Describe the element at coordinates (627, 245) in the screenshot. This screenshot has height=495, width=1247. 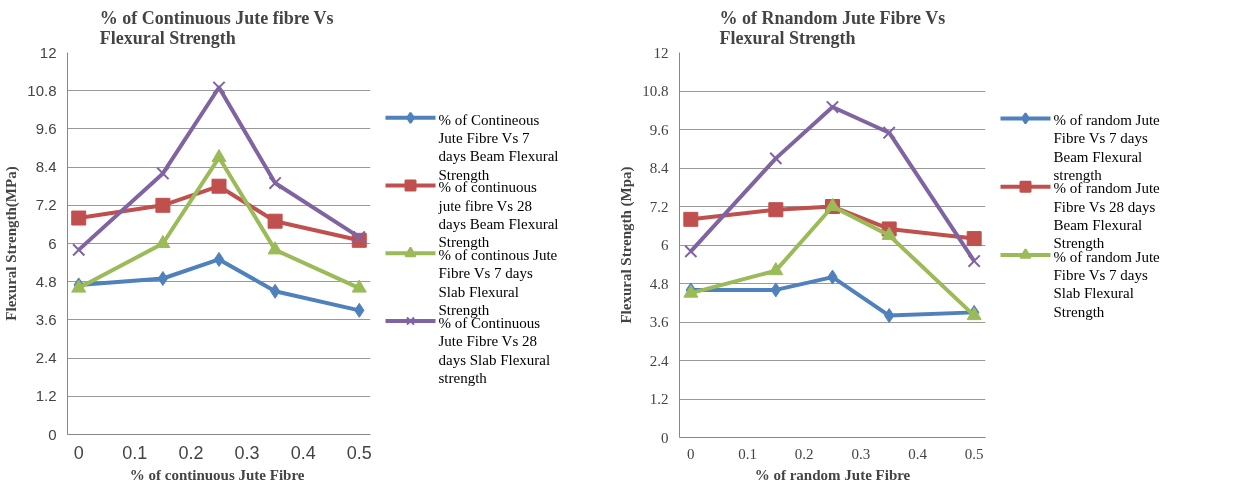
I see `y-axis-title: Flexural Strength (Mpa)` at that location.